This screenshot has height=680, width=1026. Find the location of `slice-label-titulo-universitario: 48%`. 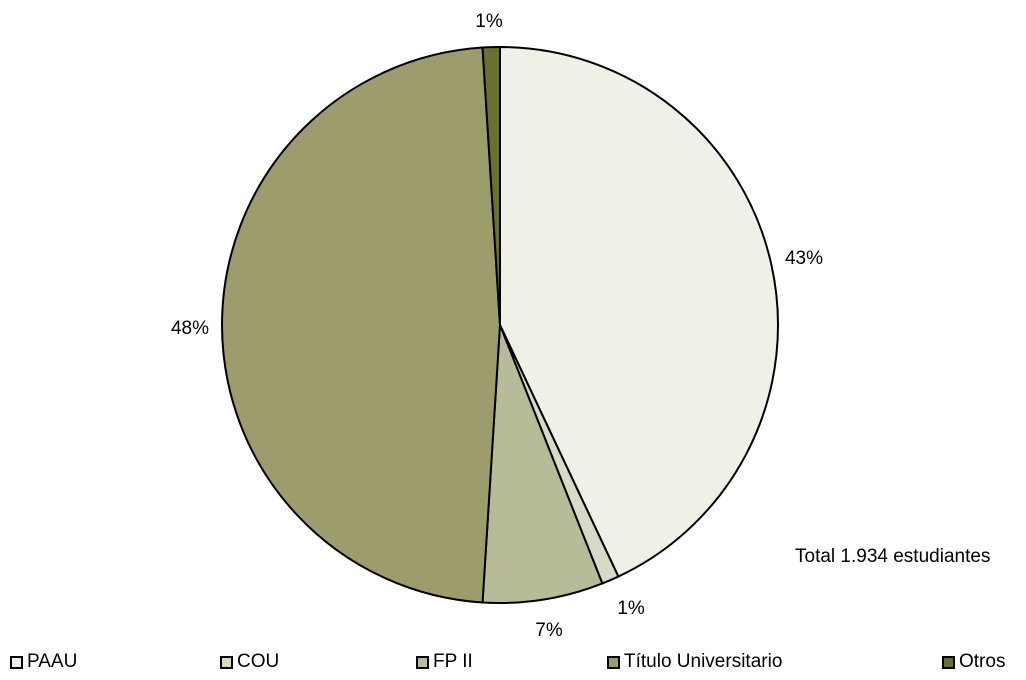

slice-label-titulo-universitario: 48% is located at coordinates (190, 328).